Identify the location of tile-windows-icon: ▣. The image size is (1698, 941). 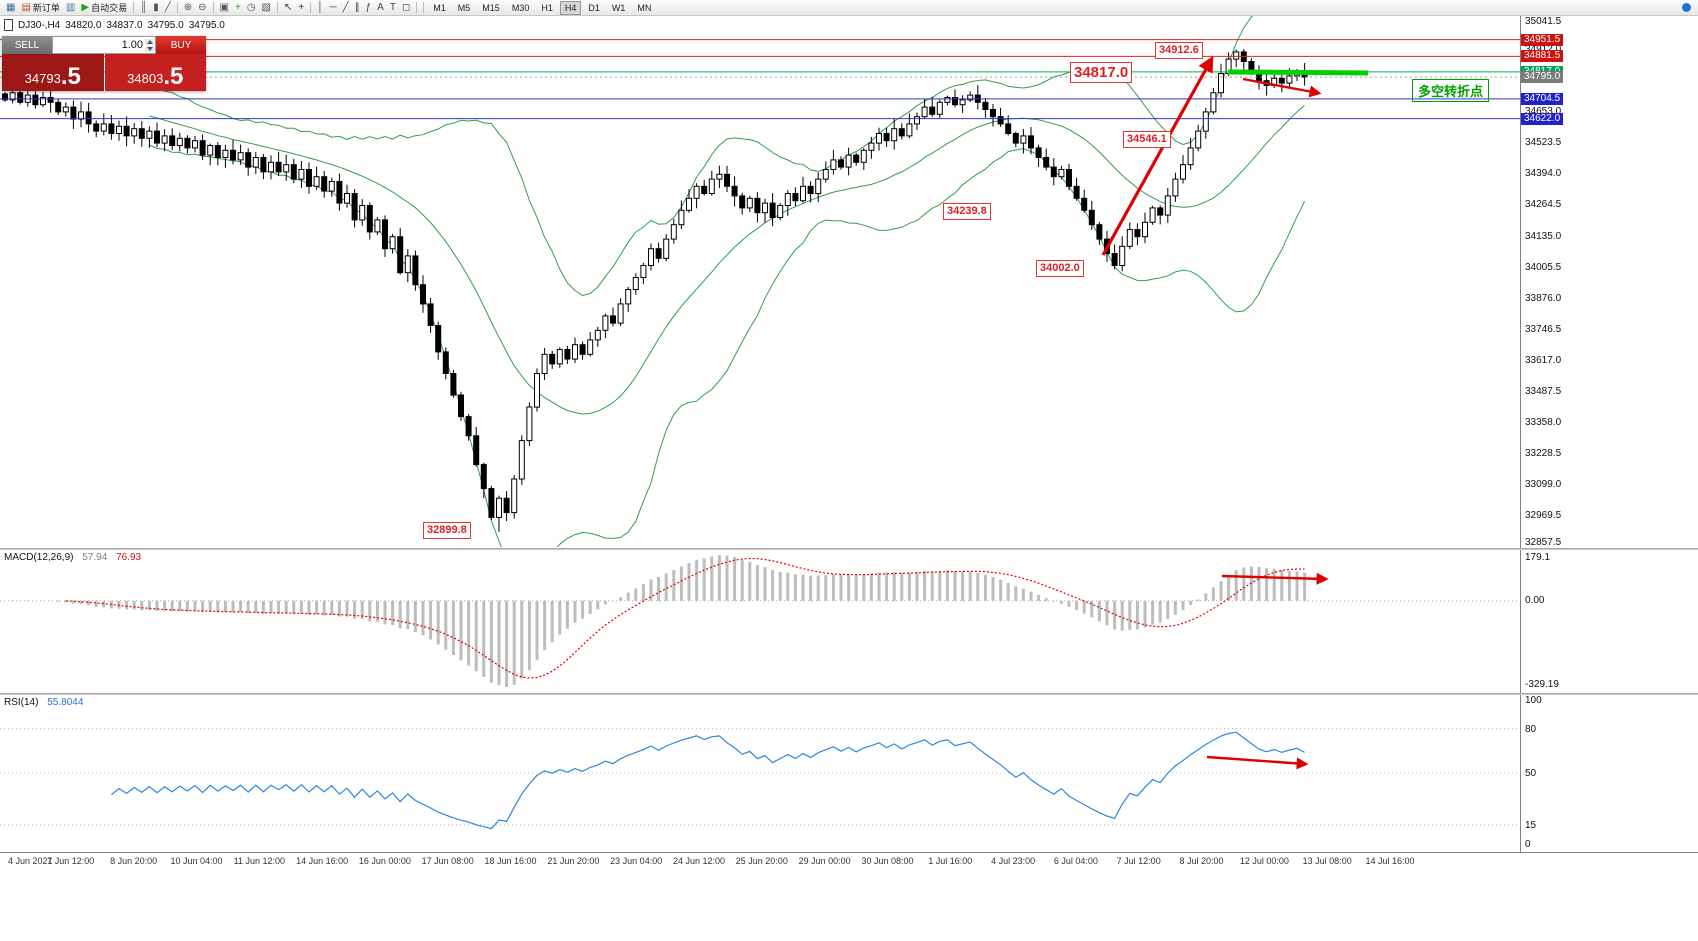
(224, 8).